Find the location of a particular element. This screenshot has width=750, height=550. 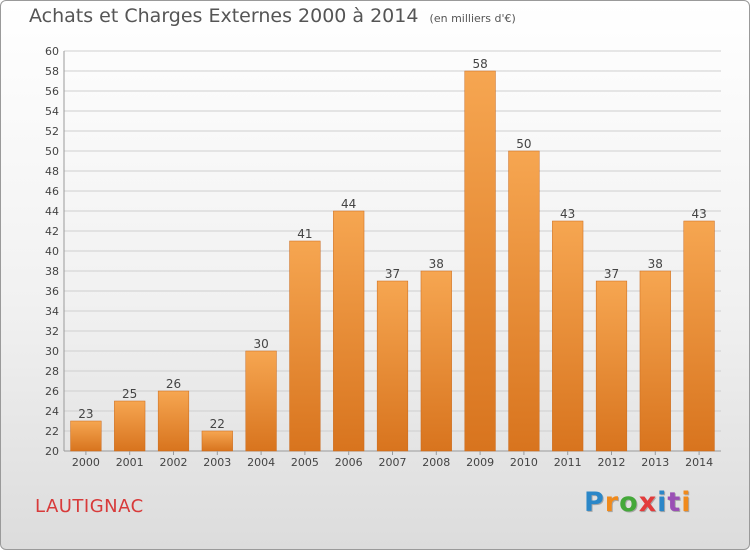

data-label: 22 is located at coordinates (217, 424).